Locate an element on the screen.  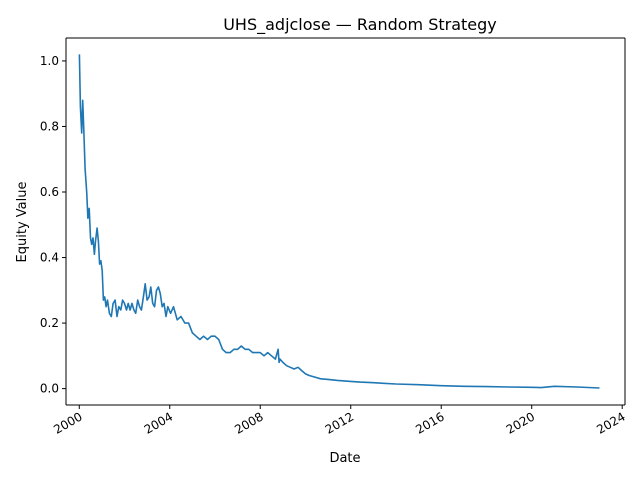
y-tick-label: 1.0 is located at coordinates (49, 61).